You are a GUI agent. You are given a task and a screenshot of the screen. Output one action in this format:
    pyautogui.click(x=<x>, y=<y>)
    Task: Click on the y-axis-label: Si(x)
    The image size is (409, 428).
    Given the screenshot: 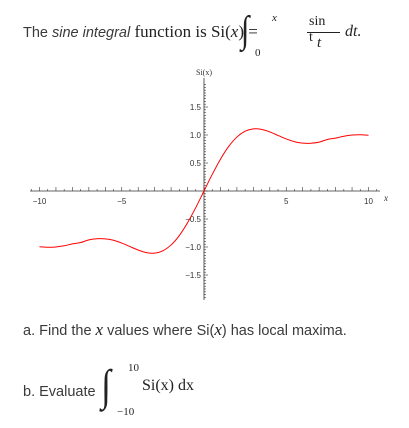 What is the action you would take?
    pyautogui.click(x=204, y=72)
    